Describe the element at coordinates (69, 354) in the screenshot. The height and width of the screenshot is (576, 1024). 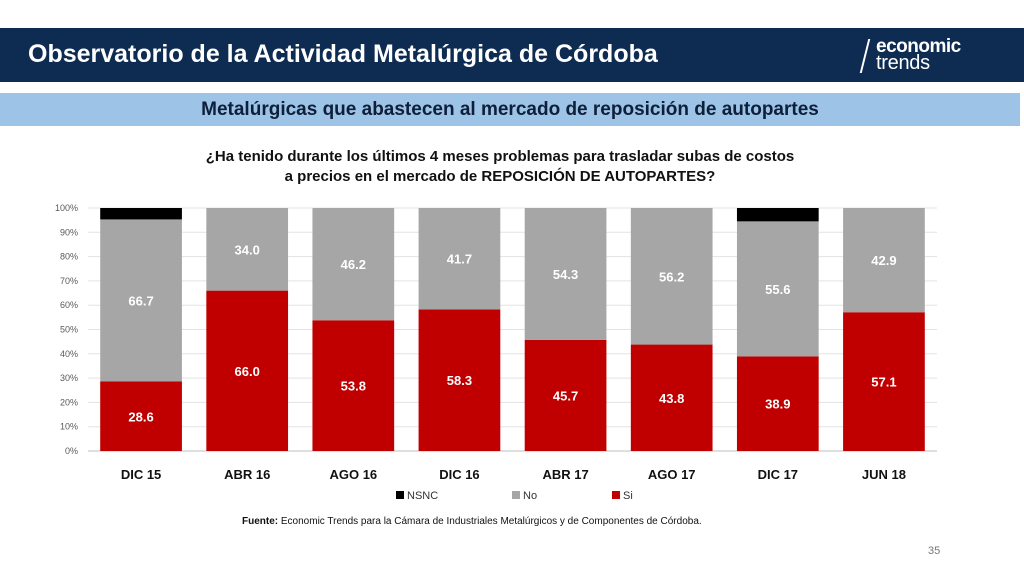
I see `y-tick-label: 40%` at that location.